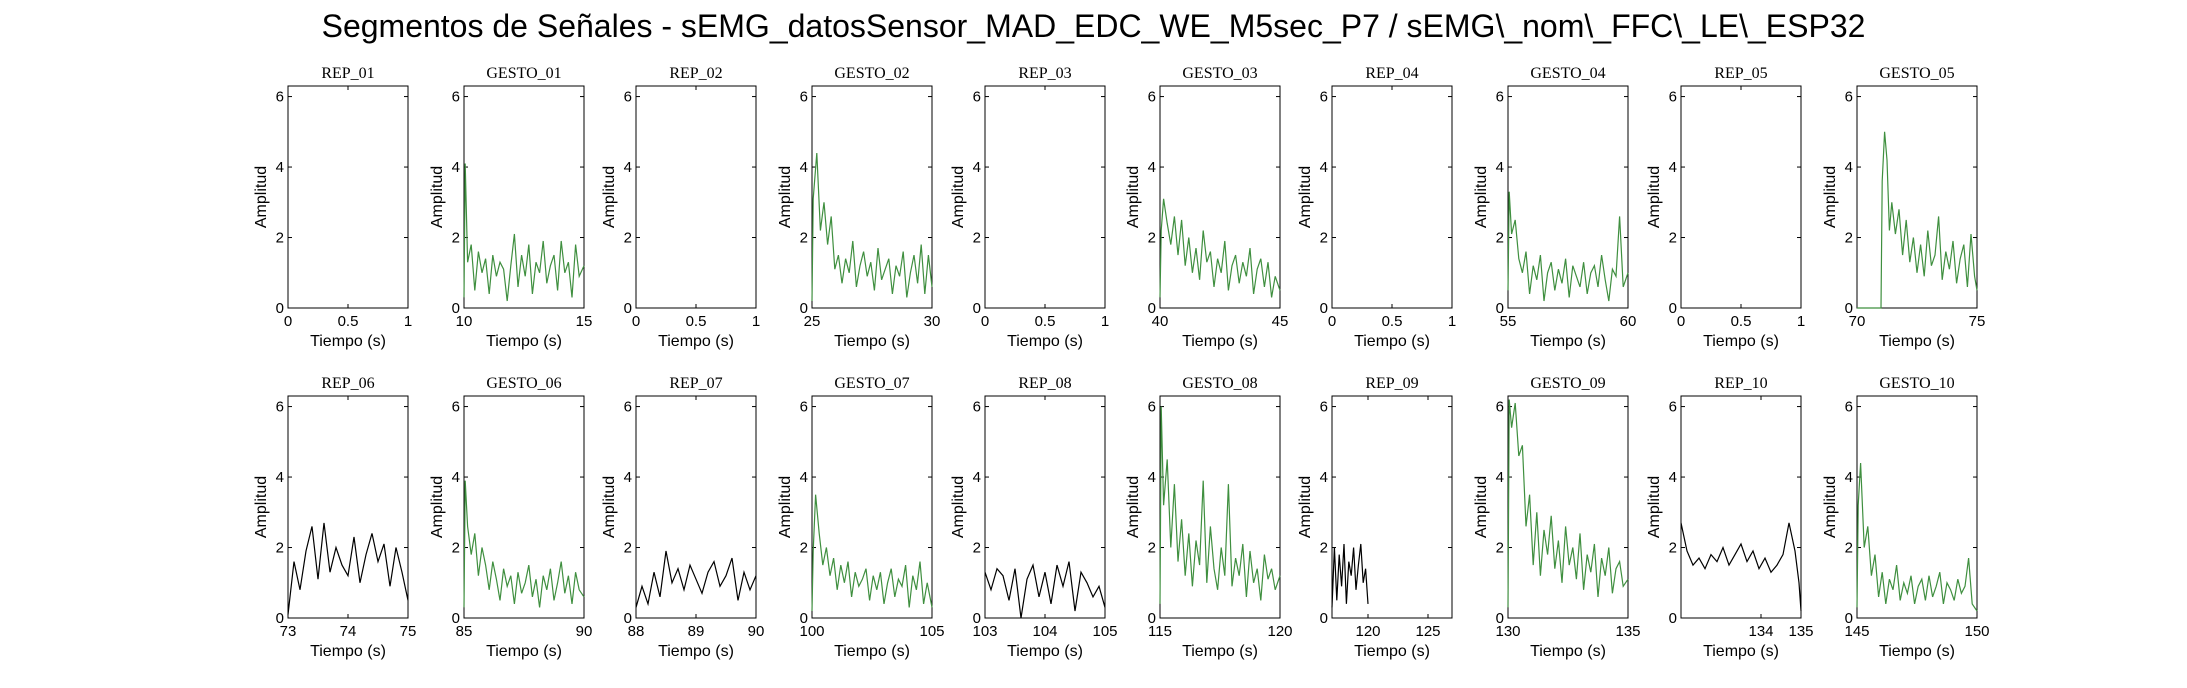 Image resolution: width=2187 pixels, height=688 pixels. Describe the element at coordinates (1977, 321) in the screenshot. I see `x-tick-label: 75` at that location.